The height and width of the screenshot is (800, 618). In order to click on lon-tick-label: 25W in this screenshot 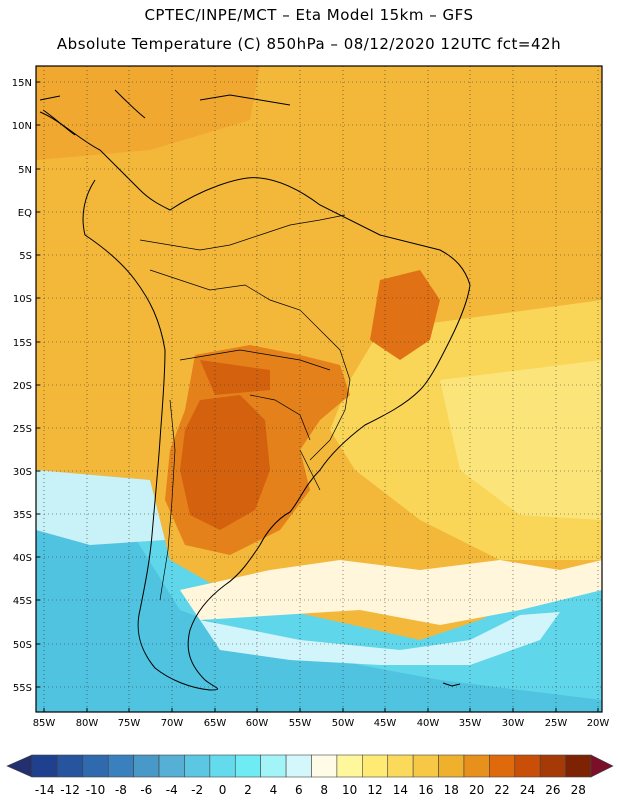, I will do `click(556, 723)`.